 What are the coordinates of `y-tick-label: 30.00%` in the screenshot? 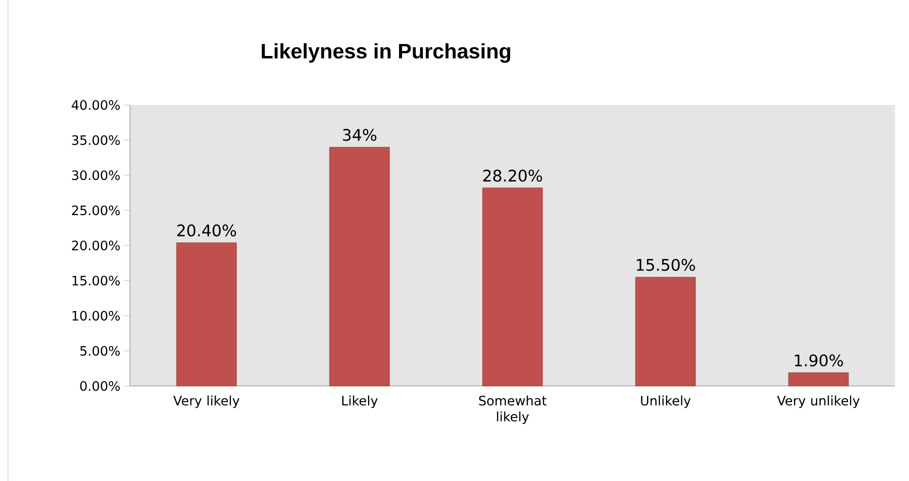 It's located at (96, 175).